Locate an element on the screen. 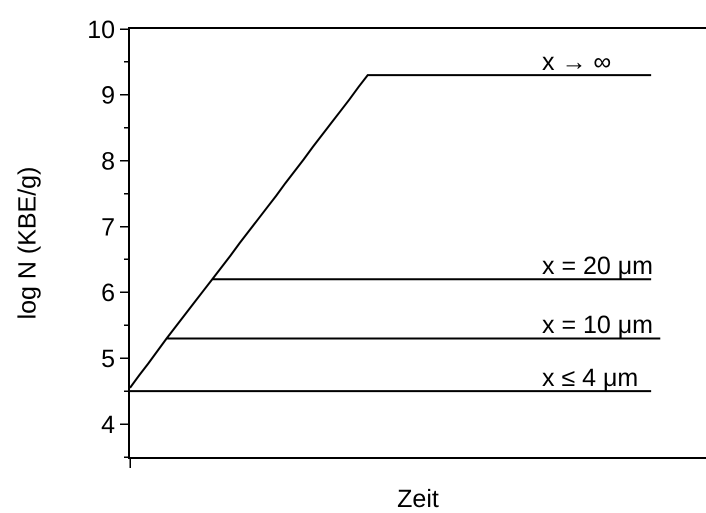  y-tick-label: 5 is located at coordinates (108, 358).